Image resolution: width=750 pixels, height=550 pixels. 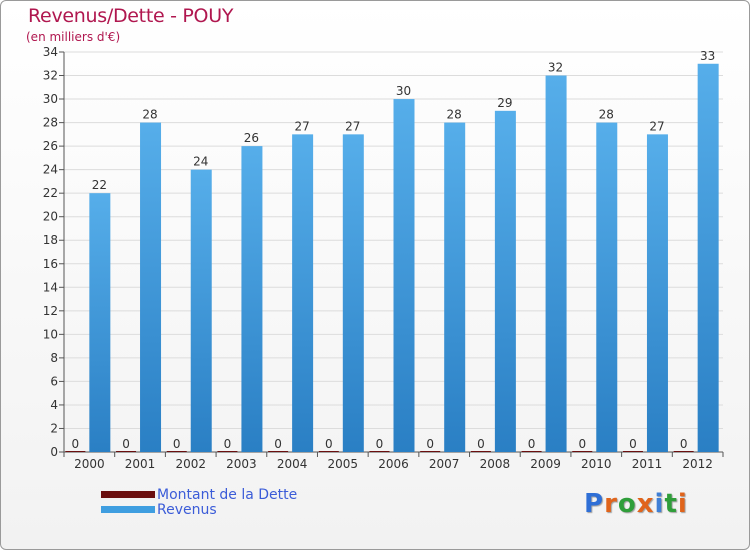 I want to click on legend-item-debt: Montant de la Dette, so click(x=199, y=494).